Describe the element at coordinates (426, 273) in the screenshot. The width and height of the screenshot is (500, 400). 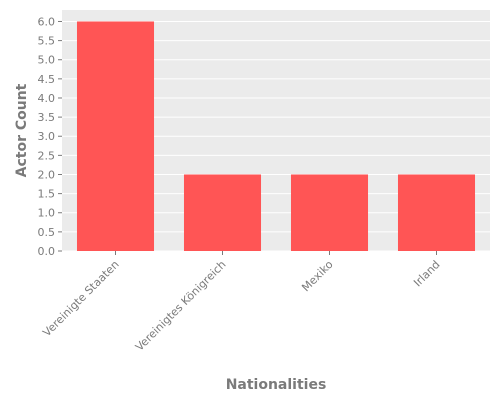
I see `x-tick-label: Irland` at that location.